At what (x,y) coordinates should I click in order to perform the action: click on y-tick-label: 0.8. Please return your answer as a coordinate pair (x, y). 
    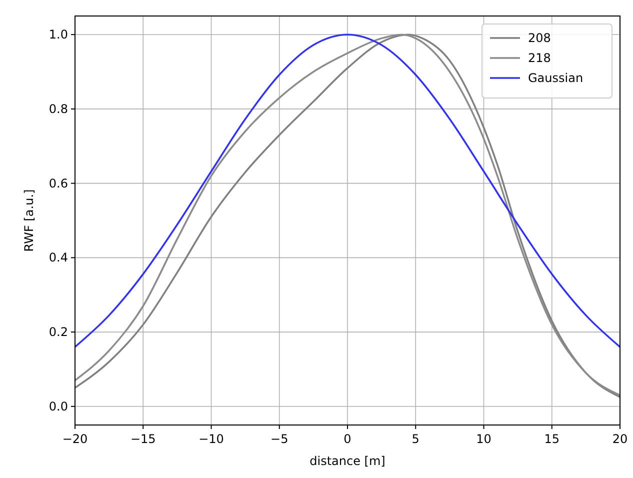
    Looking at the image, I should click on (58, 109).